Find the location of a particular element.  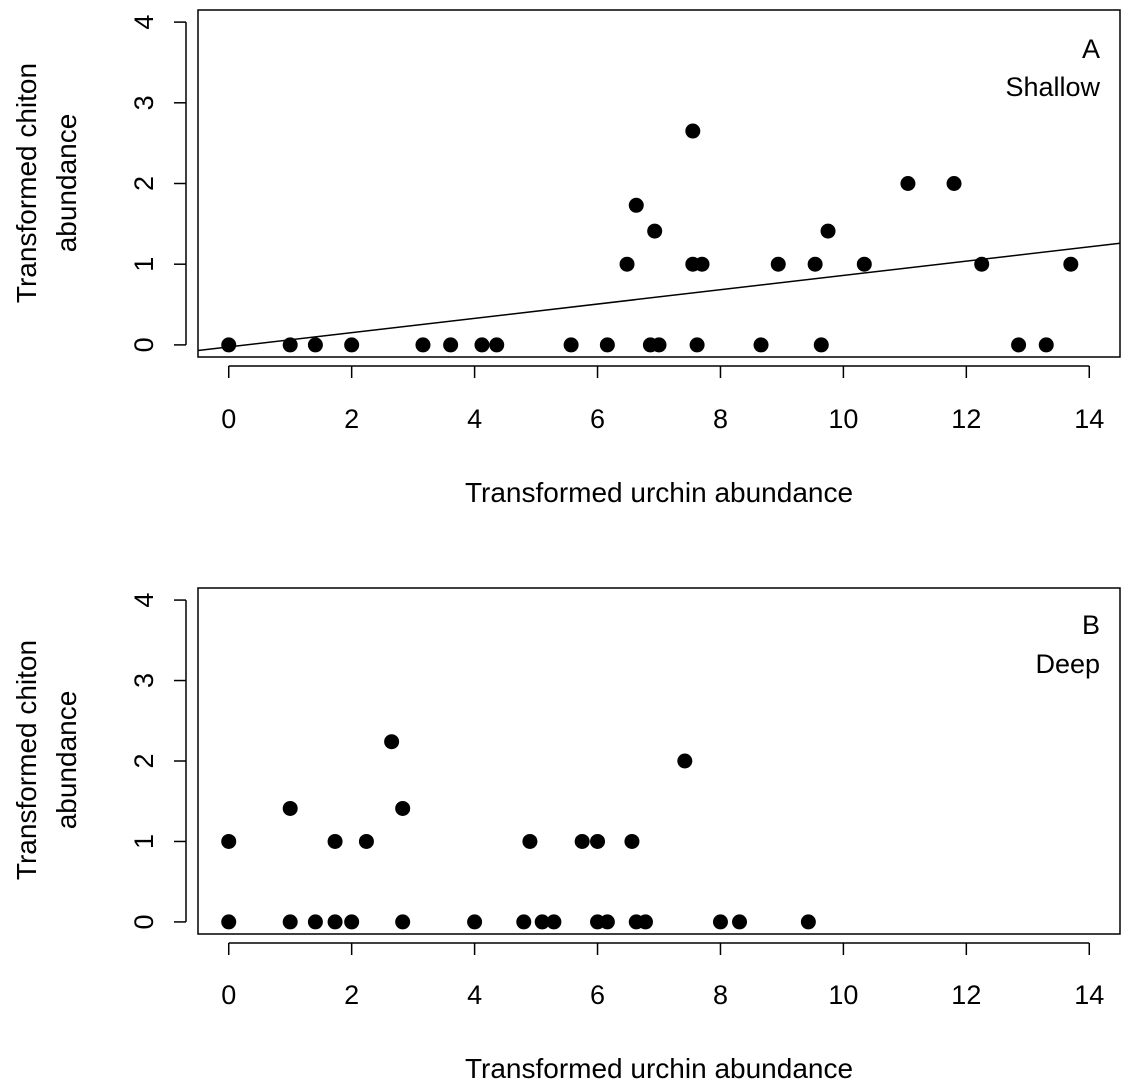

y-axis-label-b-line1: Transformed chiton is located at coordinates (26, 760).